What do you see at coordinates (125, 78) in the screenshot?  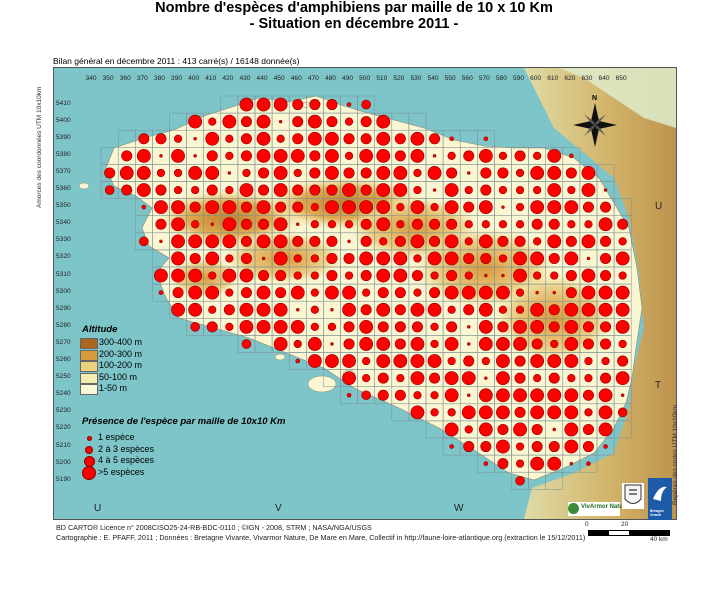 I see `x-tick-label: 360` at bounding box center [125, 78].